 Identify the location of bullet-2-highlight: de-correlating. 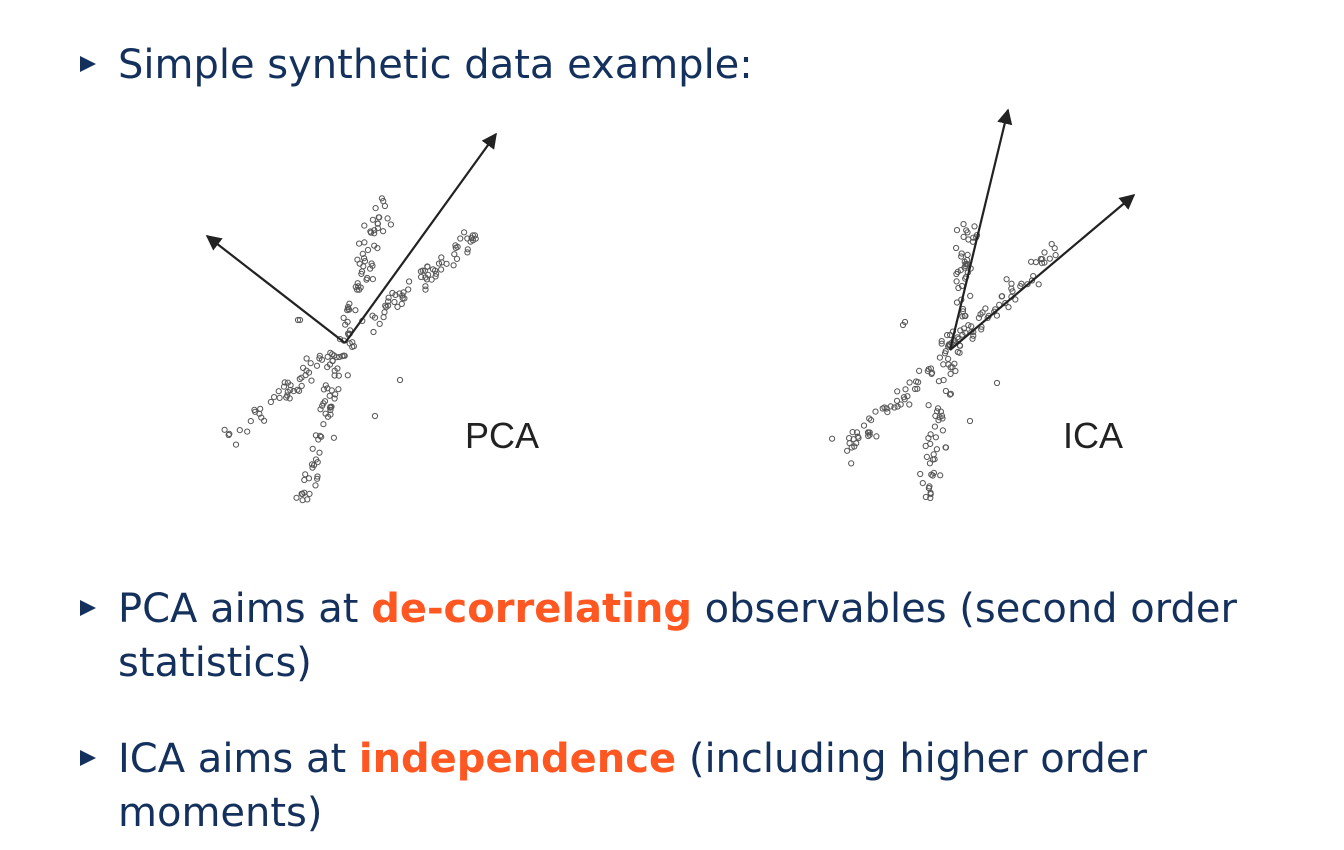
(531, 609).